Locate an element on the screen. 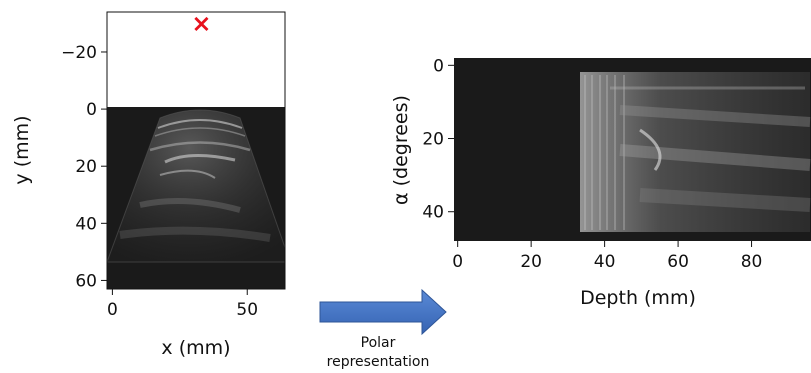 The height and width of the screenshot is (373, 811). white-upper-region is located at coordinates (196, 59).